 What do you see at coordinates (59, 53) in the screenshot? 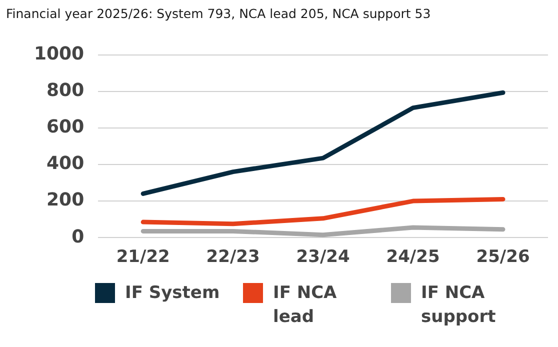
I see `y-tick-label: 1000` at bounding box center [59, 53].